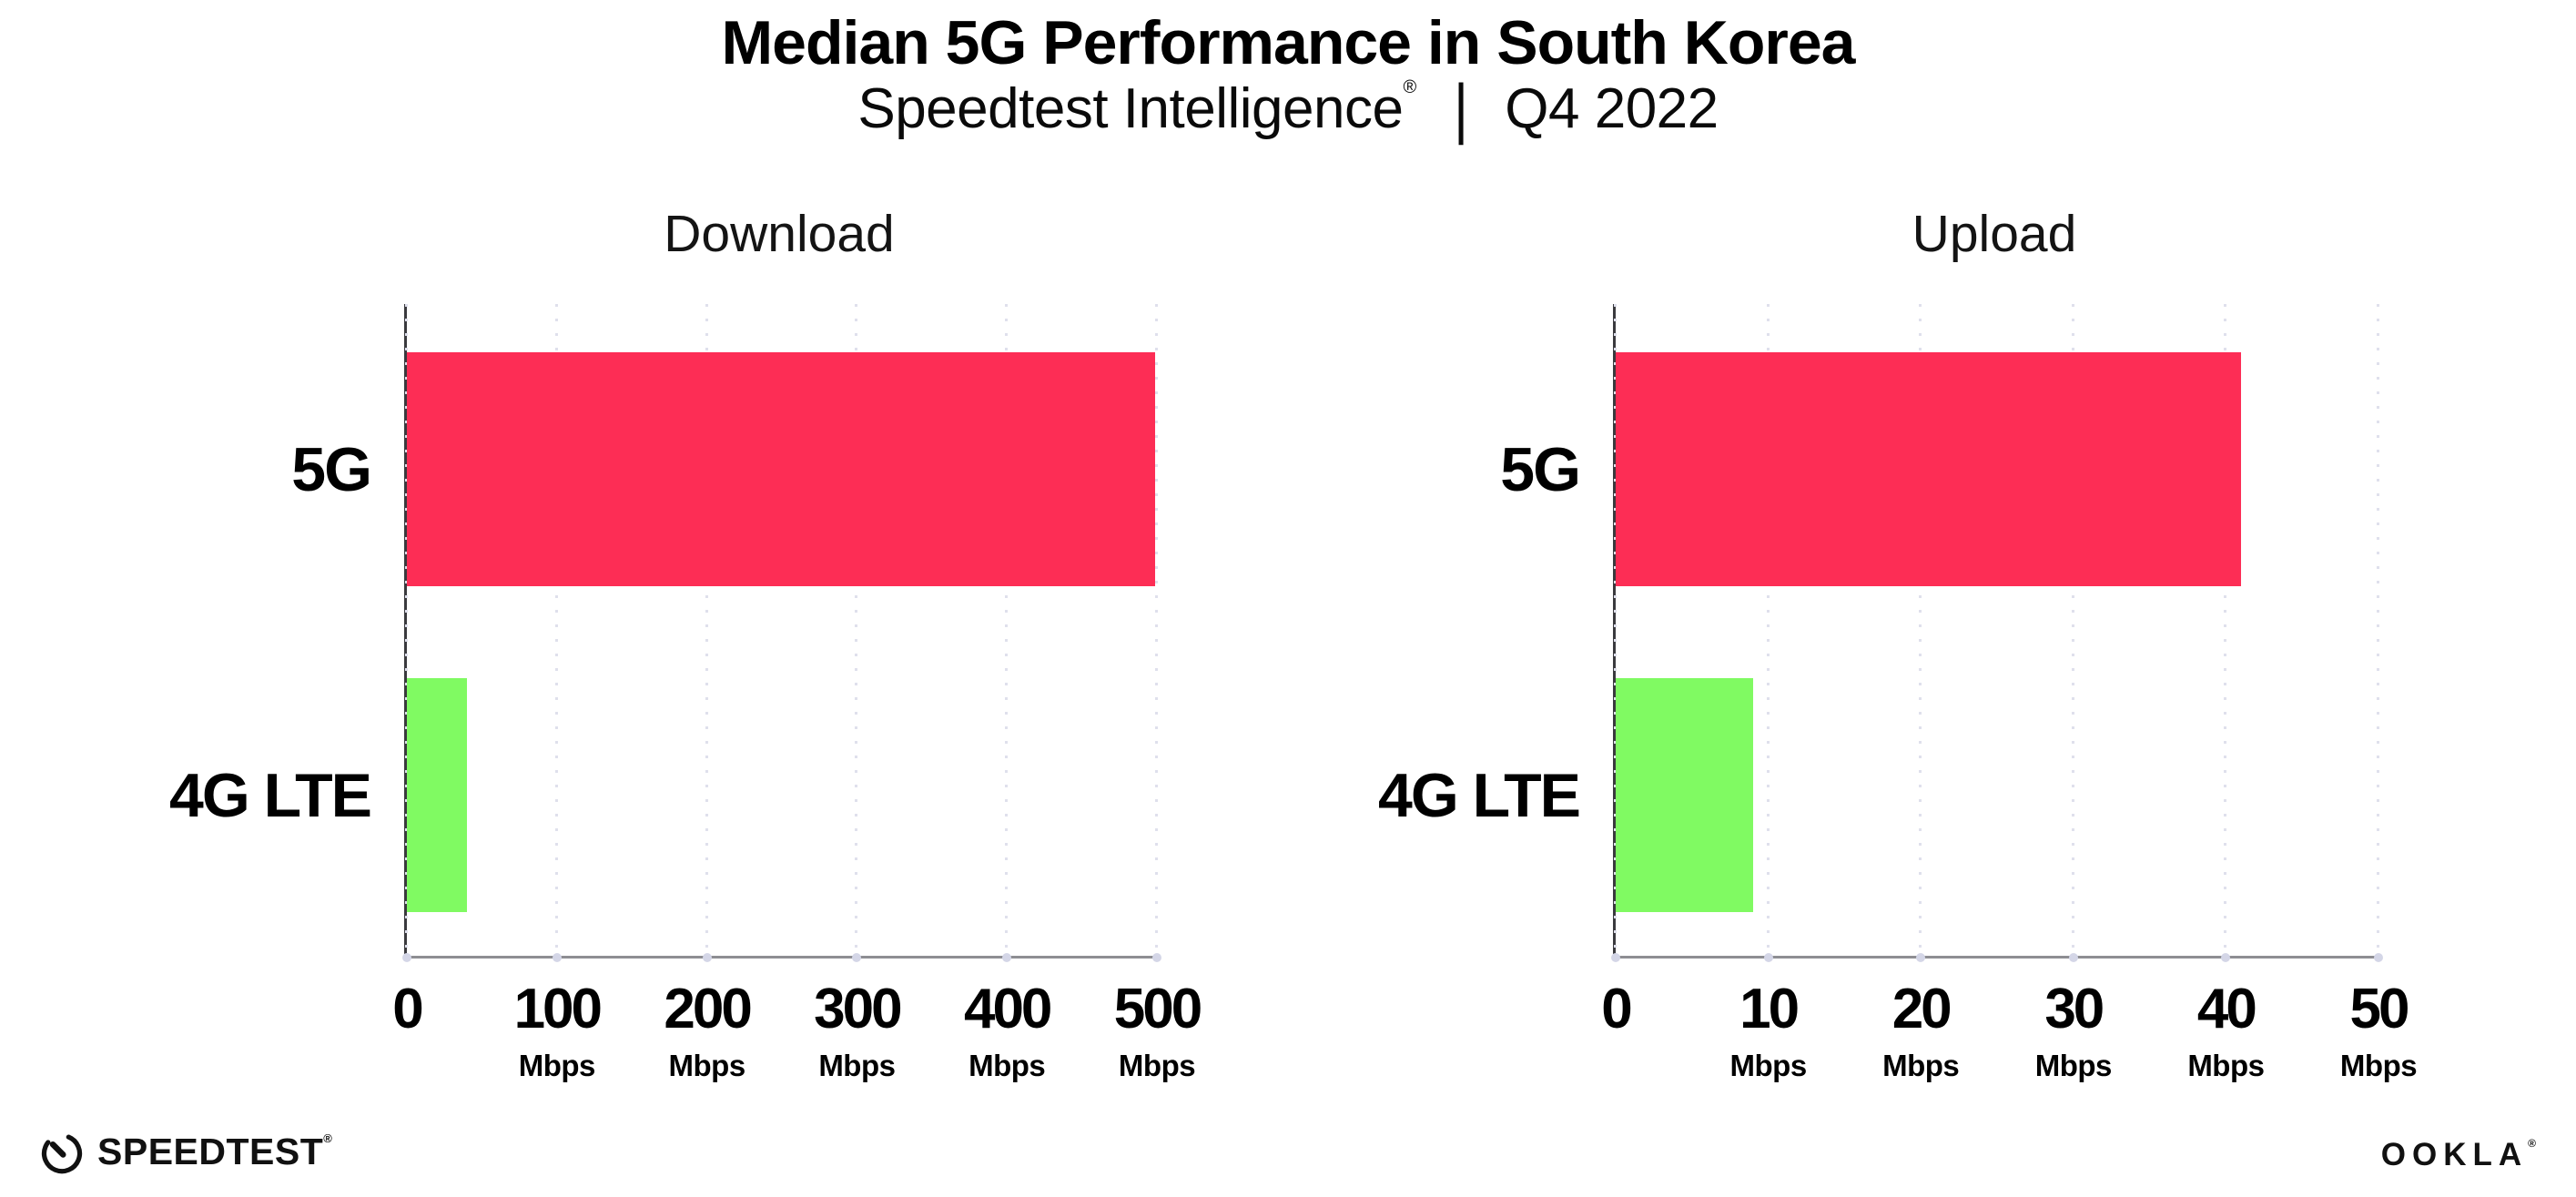  Describe the element at coordinates (1130, 108) in the screenshot. I see `subtitle-brand: Speedtest Intelligence` at that location.